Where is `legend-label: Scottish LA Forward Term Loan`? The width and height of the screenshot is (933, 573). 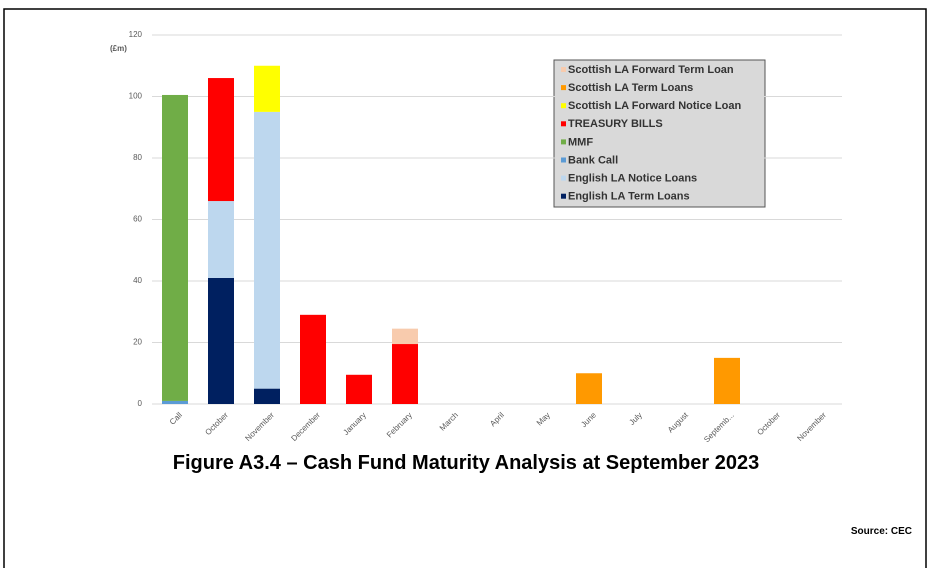 legend-label: Scottish LA Forward Term Loan is located at coordinates (651, 70).